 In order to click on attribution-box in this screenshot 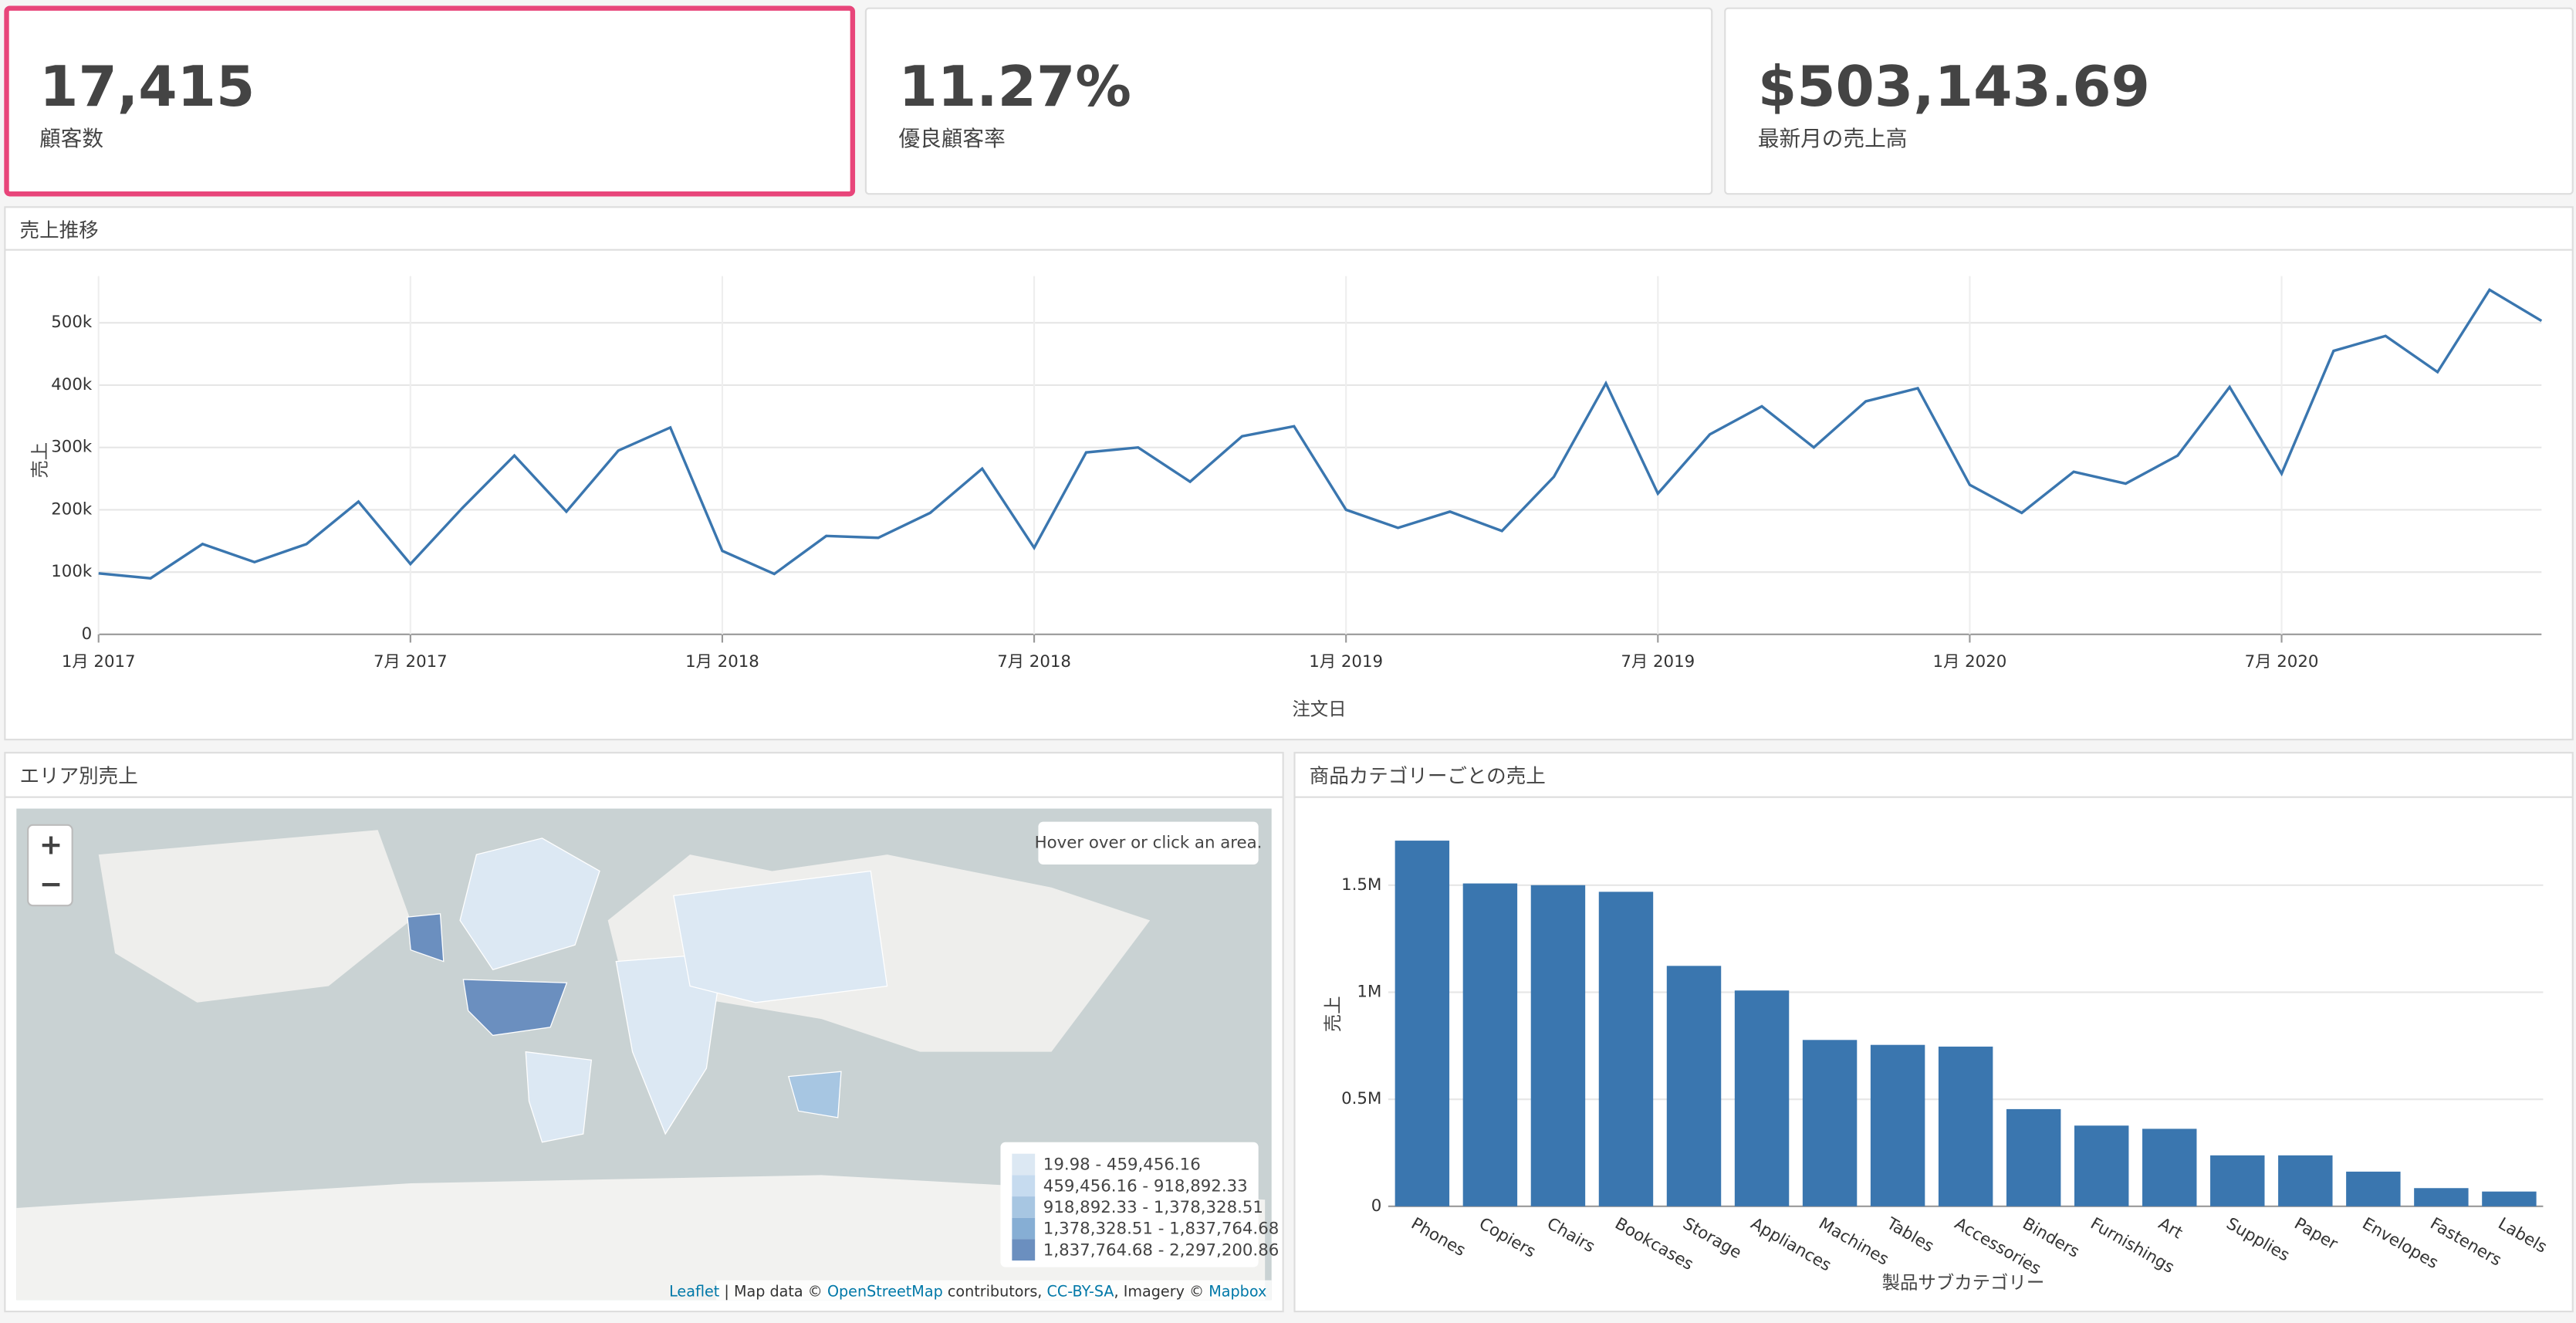, I will do `click(994, 1290)`.